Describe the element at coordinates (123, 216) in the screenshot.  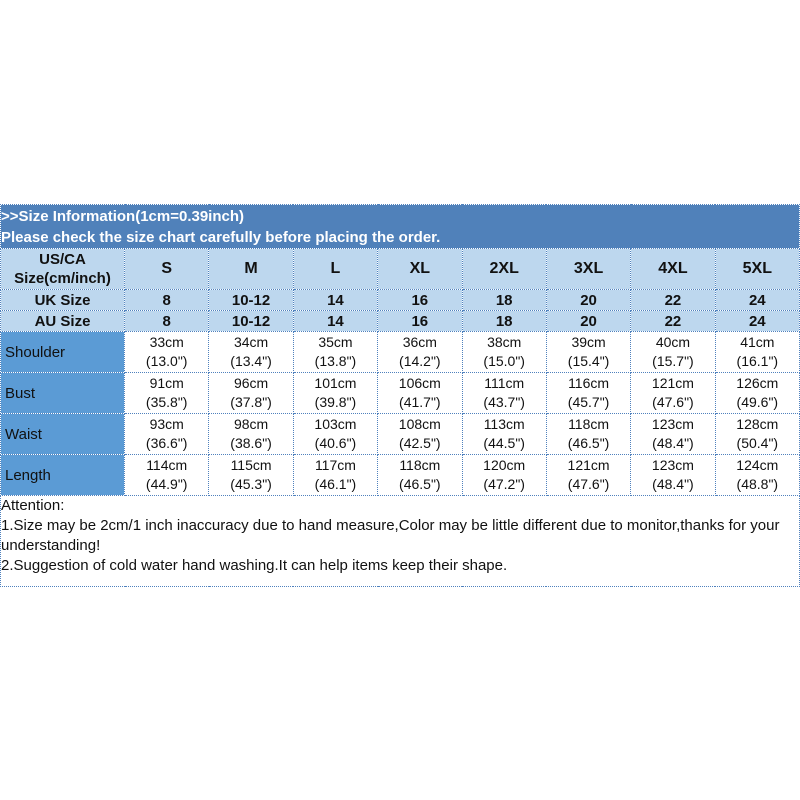
I see `banner-title: >>Size Information(1cm=0.39inch)` at that location.